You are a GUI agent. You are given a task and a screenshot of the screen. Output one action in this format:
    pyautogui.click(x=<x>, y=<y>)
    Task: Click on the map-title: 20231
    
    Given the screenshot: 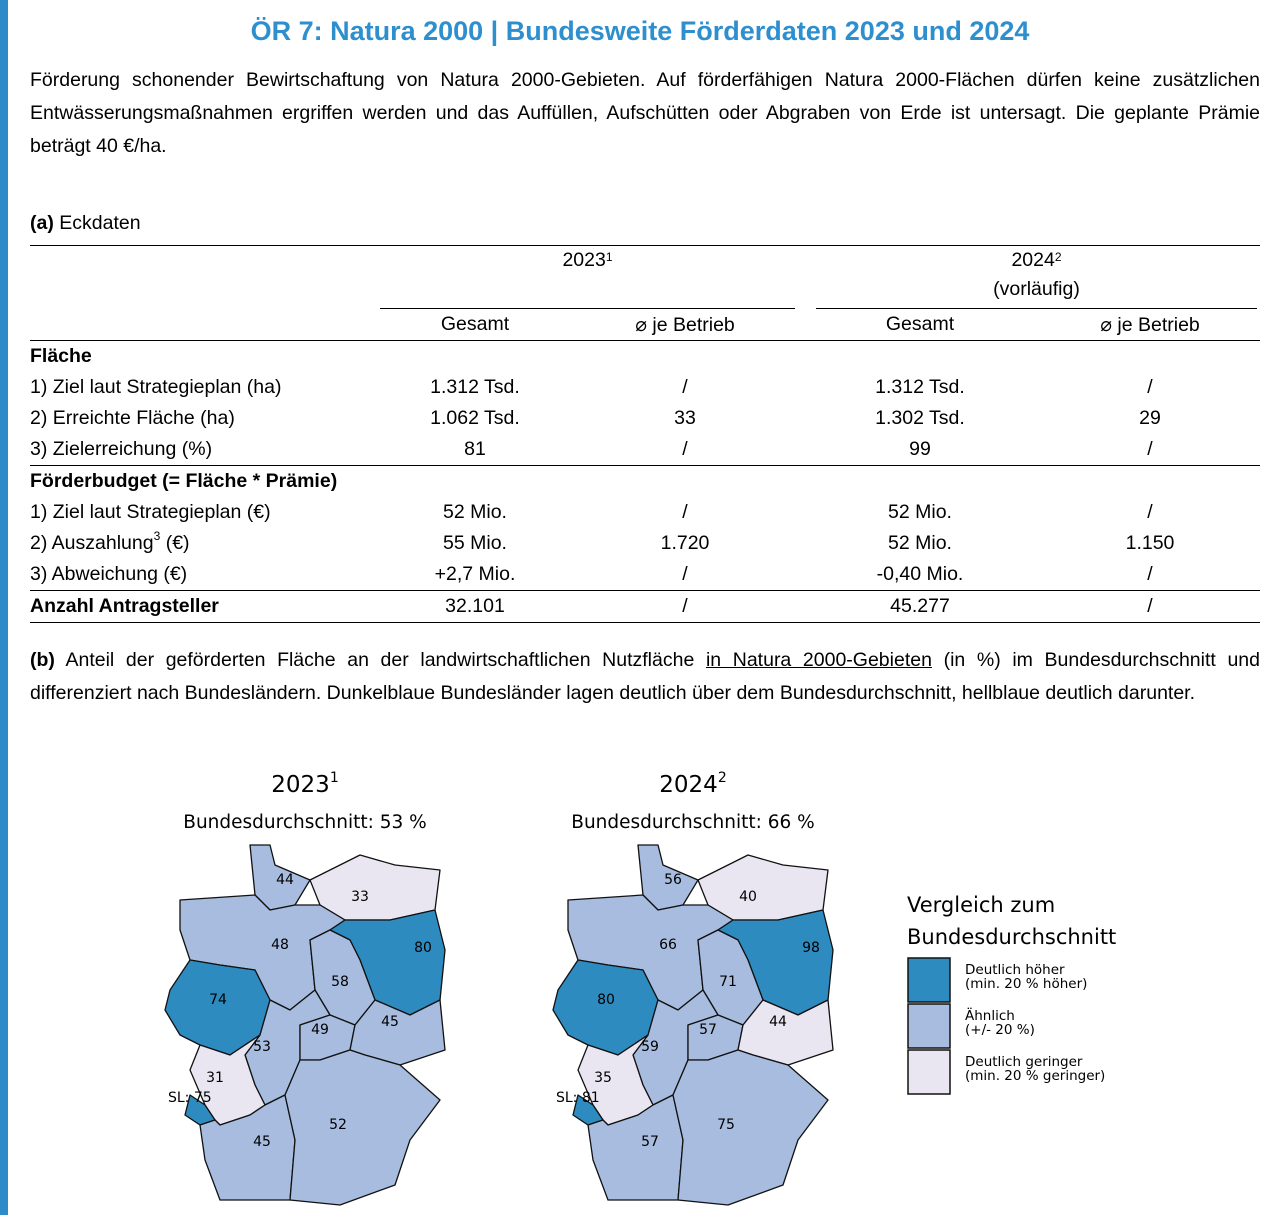 What is the action you would take?
    pyautogui.click(x=304, y=784)
    